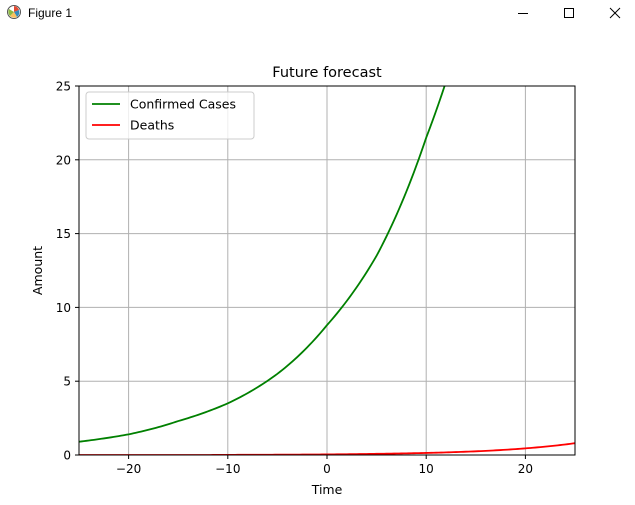  Describe the element at coordinates (67, 382) in the screenshot. I see `y-tick-label: 5` at that location.